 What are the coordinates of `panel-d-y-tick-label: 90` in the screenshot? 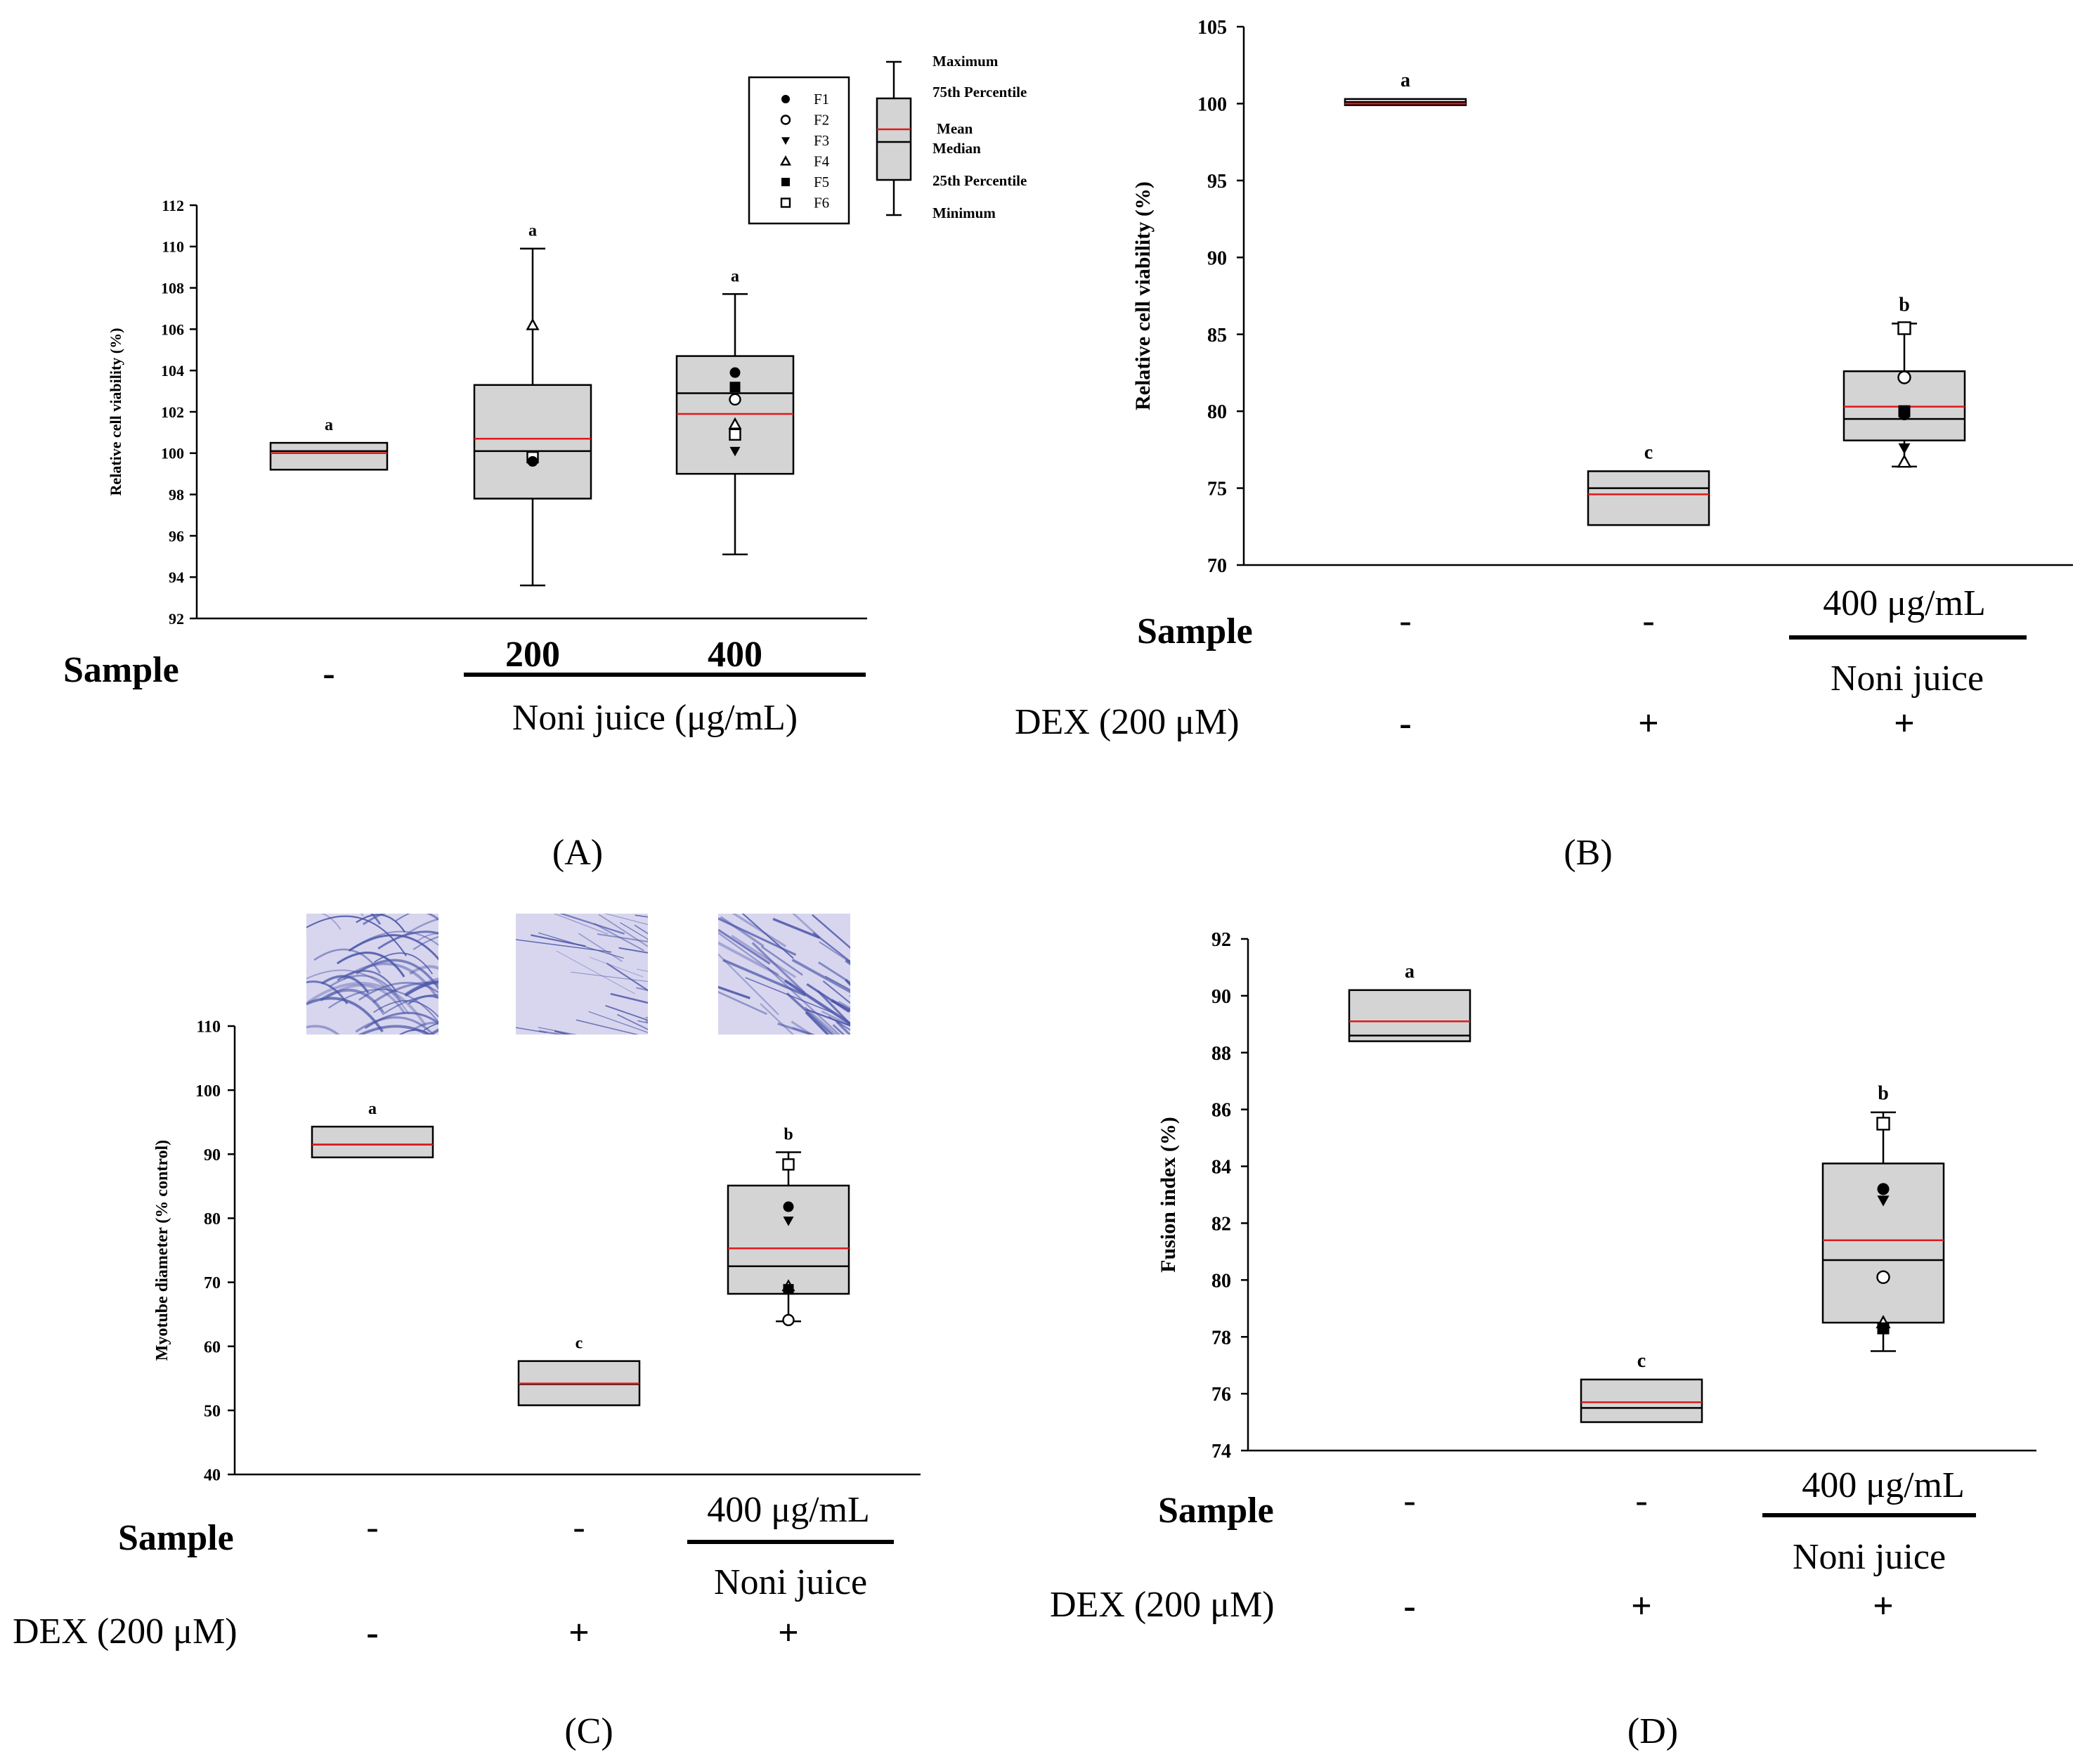 It's located at (1221, 997).